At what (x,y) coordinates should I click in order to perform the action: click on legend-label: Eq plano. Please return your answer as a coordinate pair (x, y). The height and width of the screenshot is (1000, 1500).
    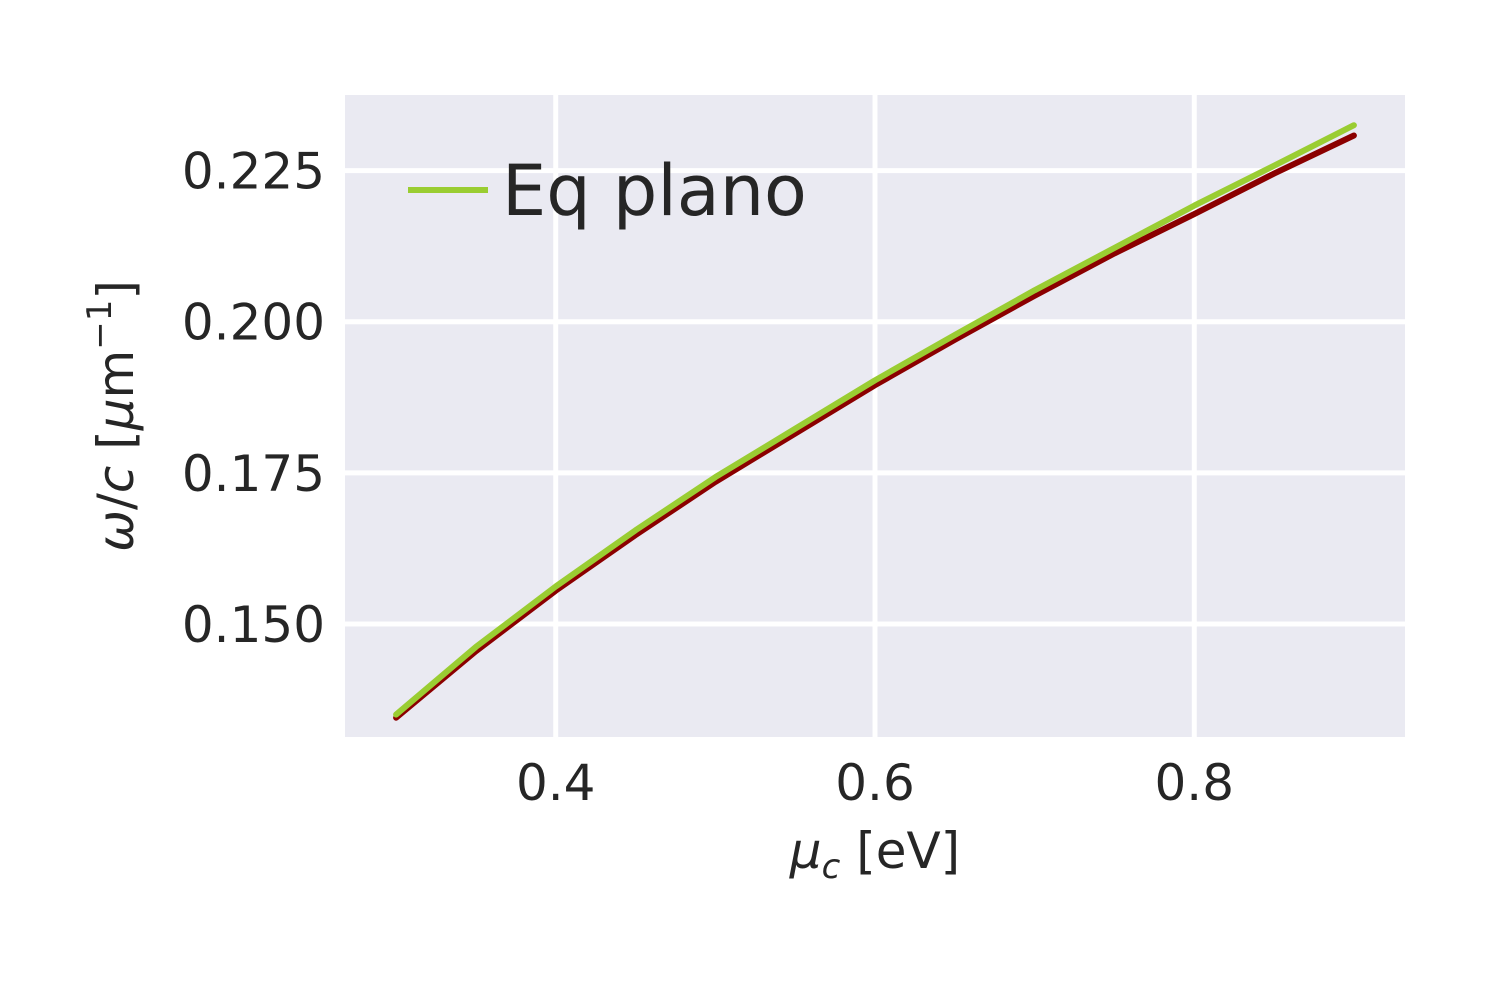
    Looking at the image, I should click on (654, 191).